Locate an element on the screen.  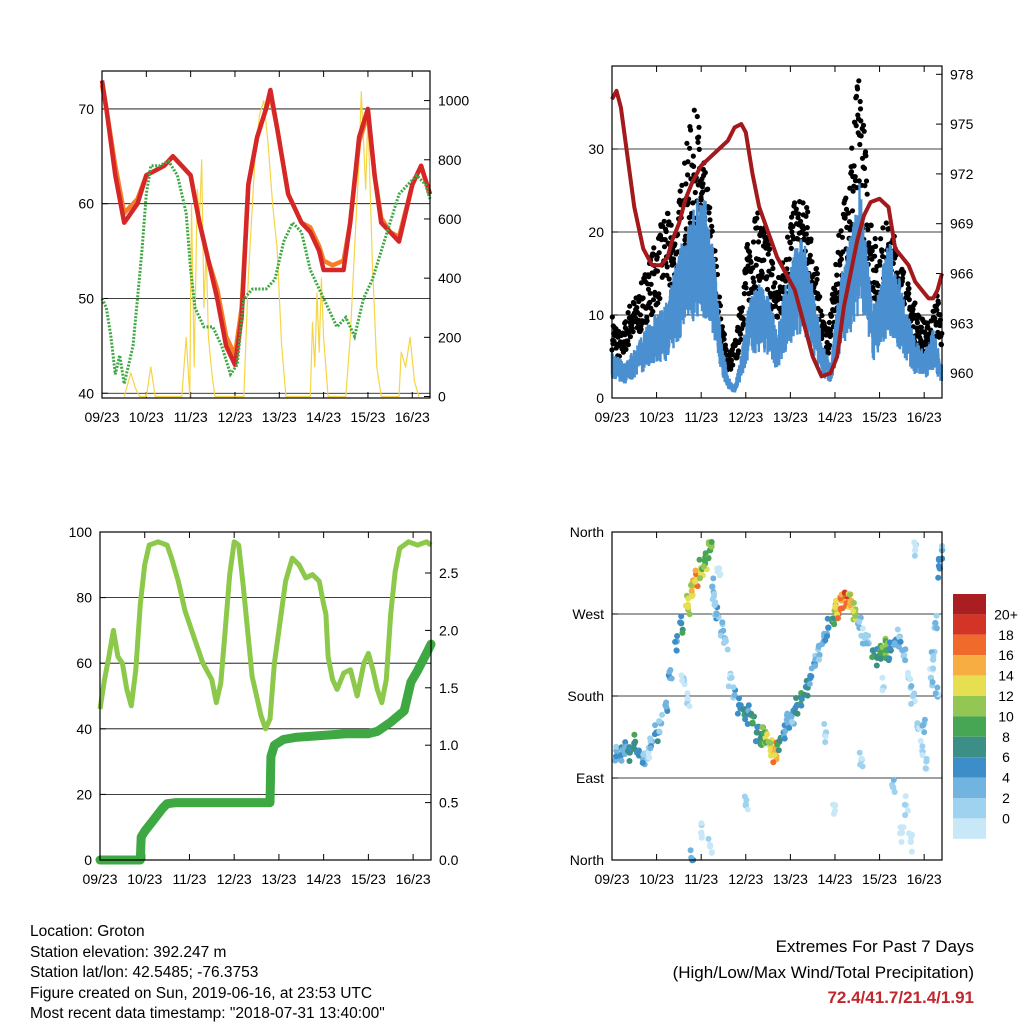
legend-label: 10 is located at coordinates (1006, 716).